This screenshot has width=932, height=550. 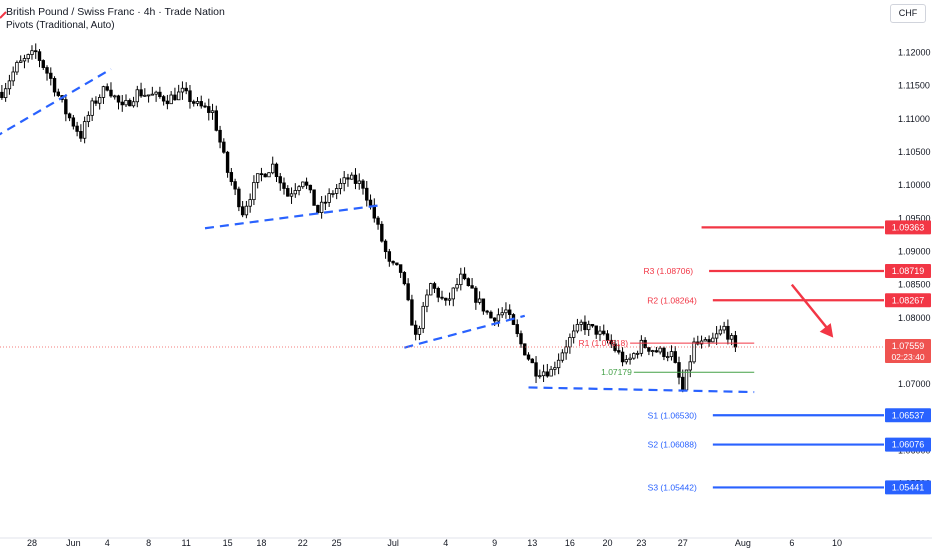 What do you see at coordinates (683, 543) in the screenshot?
I see `time-tick-label: 27` at bounding box center [683, 543].